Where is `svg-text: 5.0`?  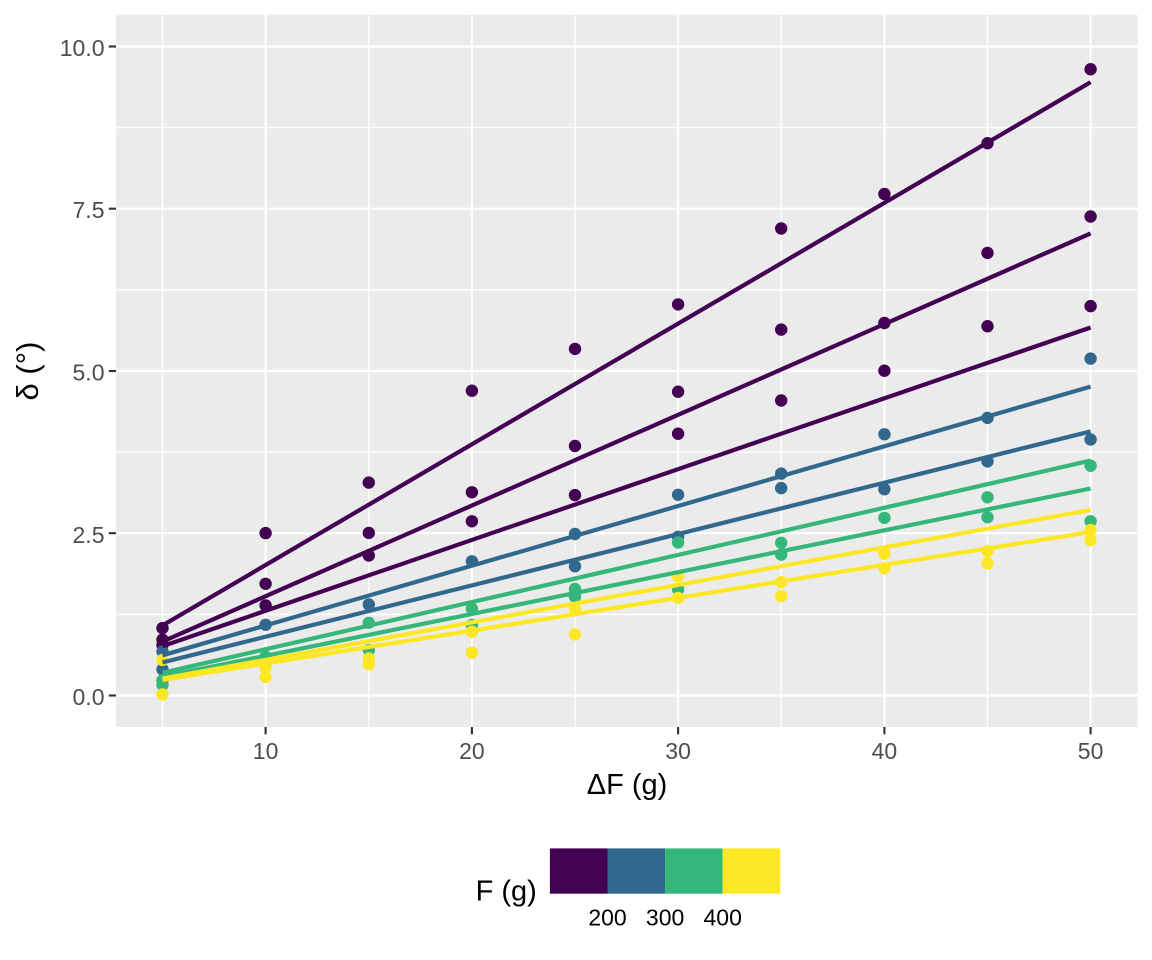
svg-text: 5.0 is located at coordinates (89, 373).